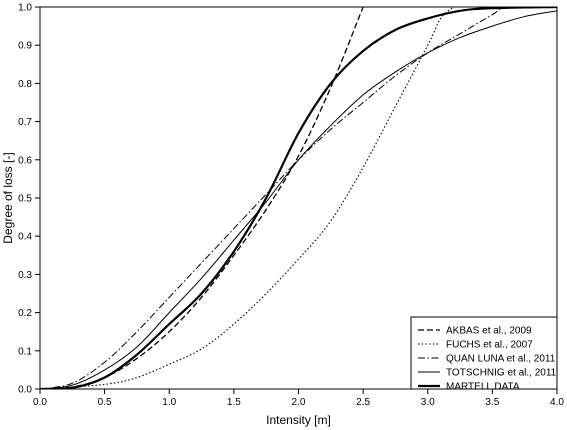 This screenshot has height=430, width=567. I want to click on legend-label-2: FUCHS et al., 2007, so click(489, 345).